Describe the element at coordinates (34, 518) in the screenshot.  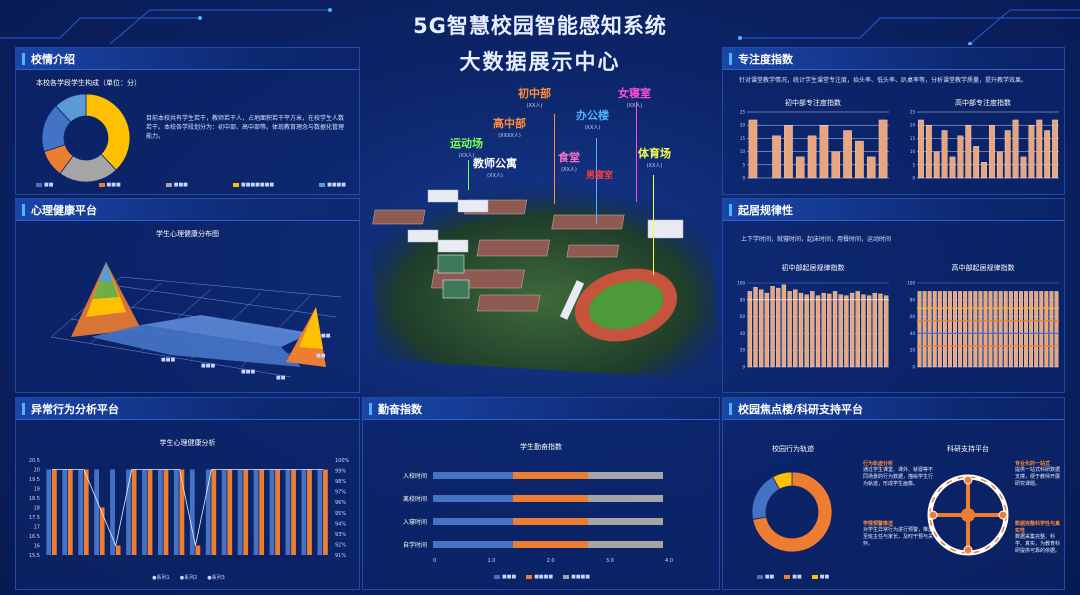
I see `tick-label: 17.5` at that location.